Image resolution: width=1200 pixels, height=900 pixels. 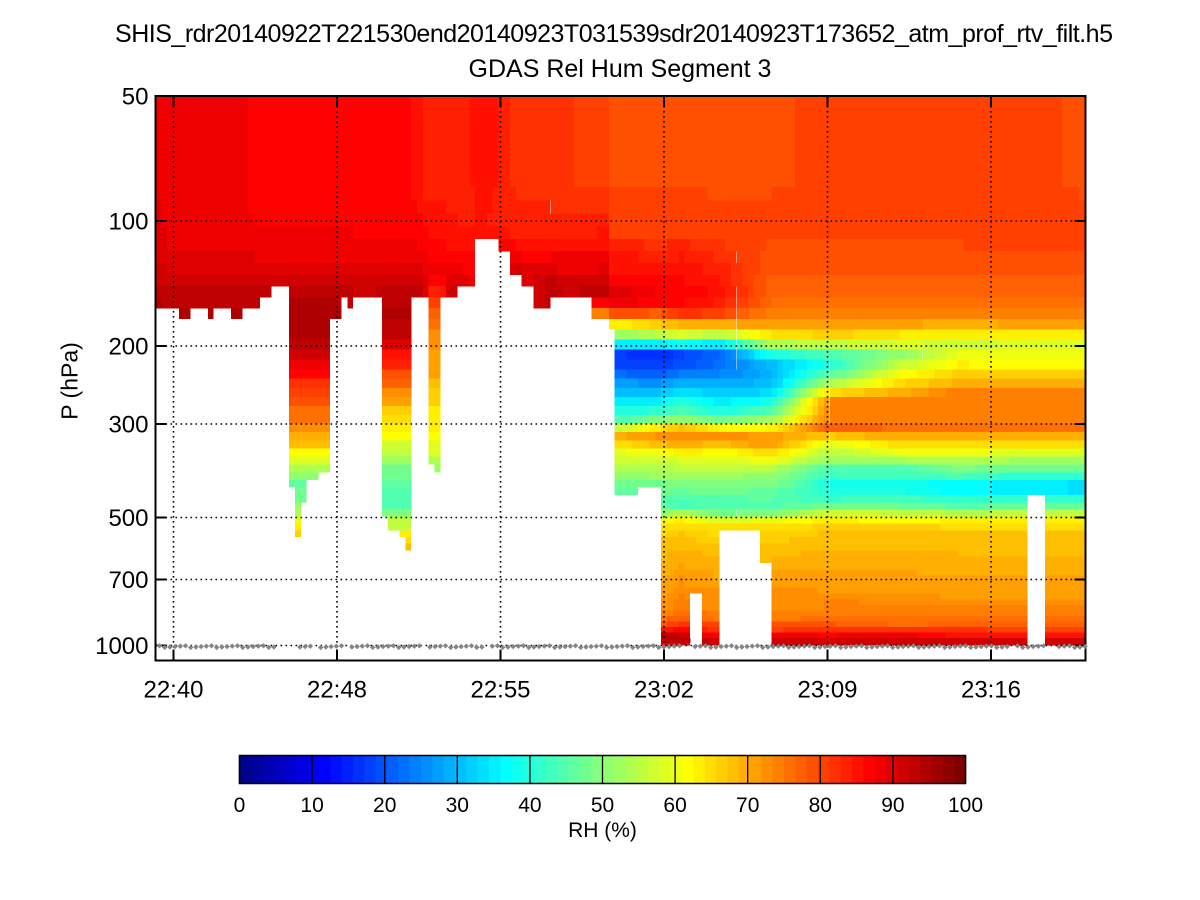 I want to click on svg-text: P (hPa), so click(x=70, y=381).